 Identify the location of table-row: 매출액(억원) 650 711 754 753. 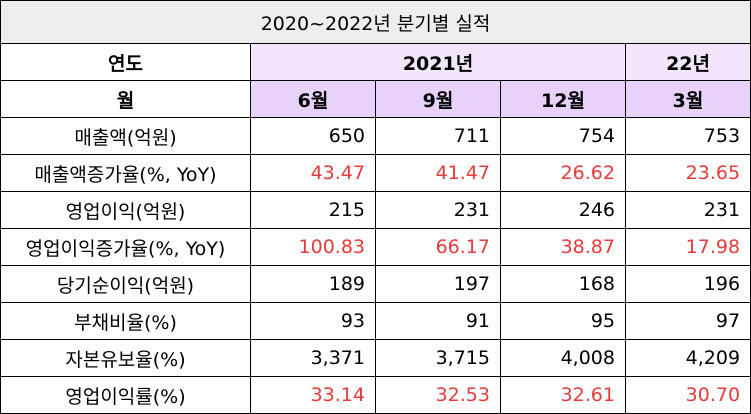
(375, 136).